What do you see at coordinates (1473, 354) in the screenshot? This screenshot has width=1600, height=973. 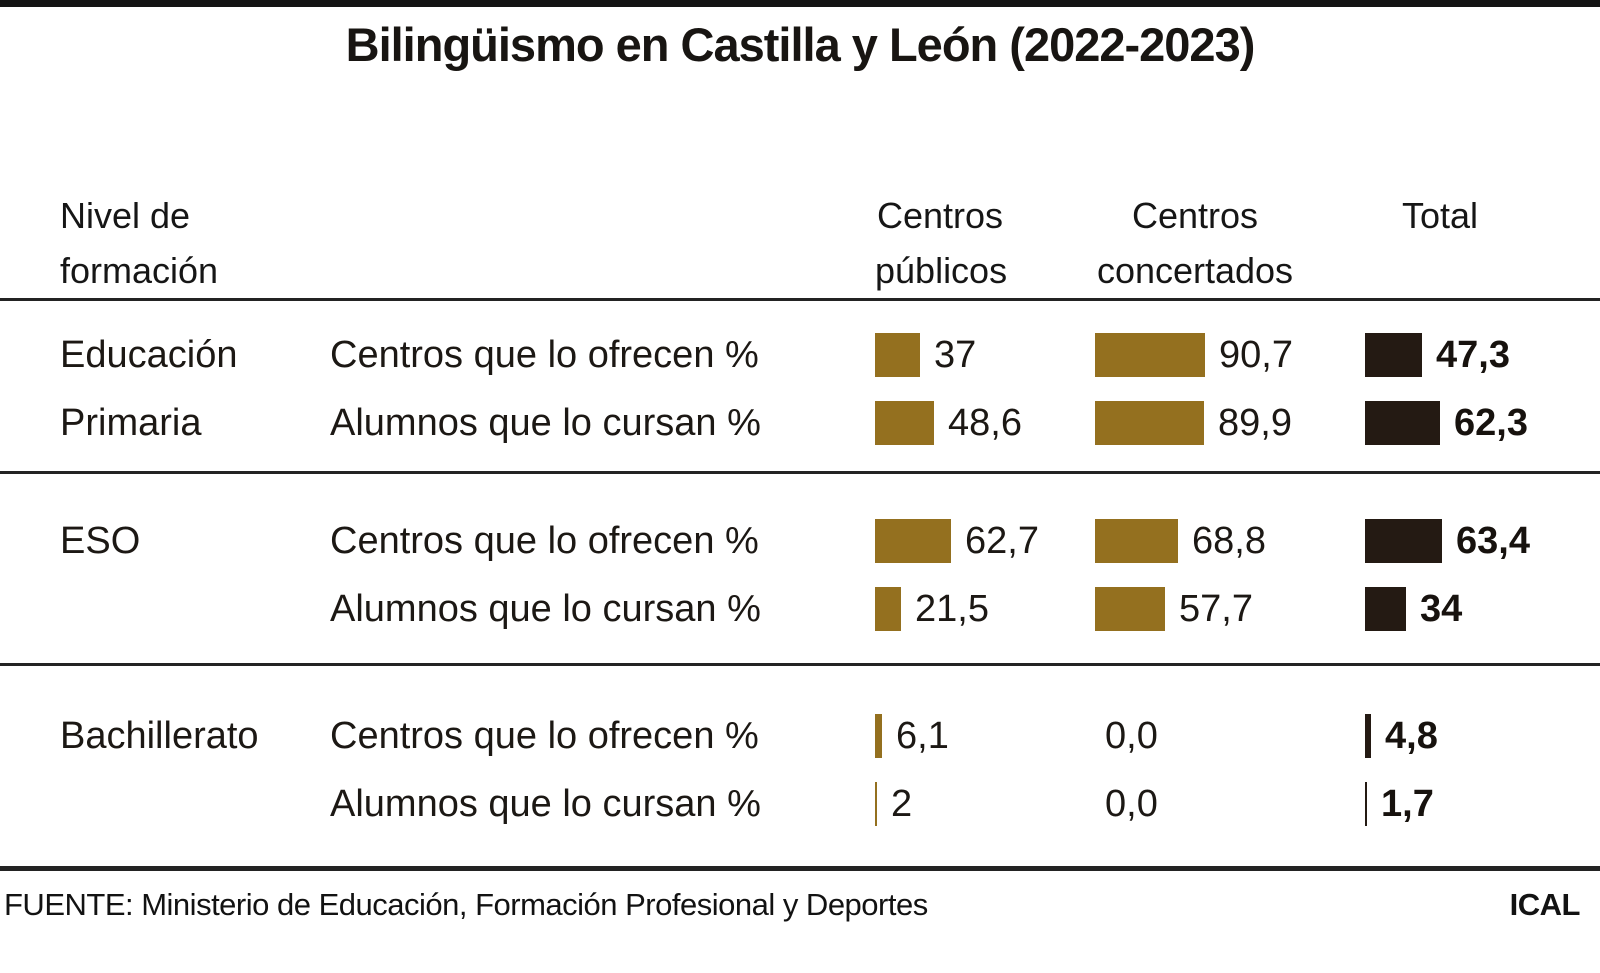 I see `value-total: 47,3` at bounding box center [1473, 354].